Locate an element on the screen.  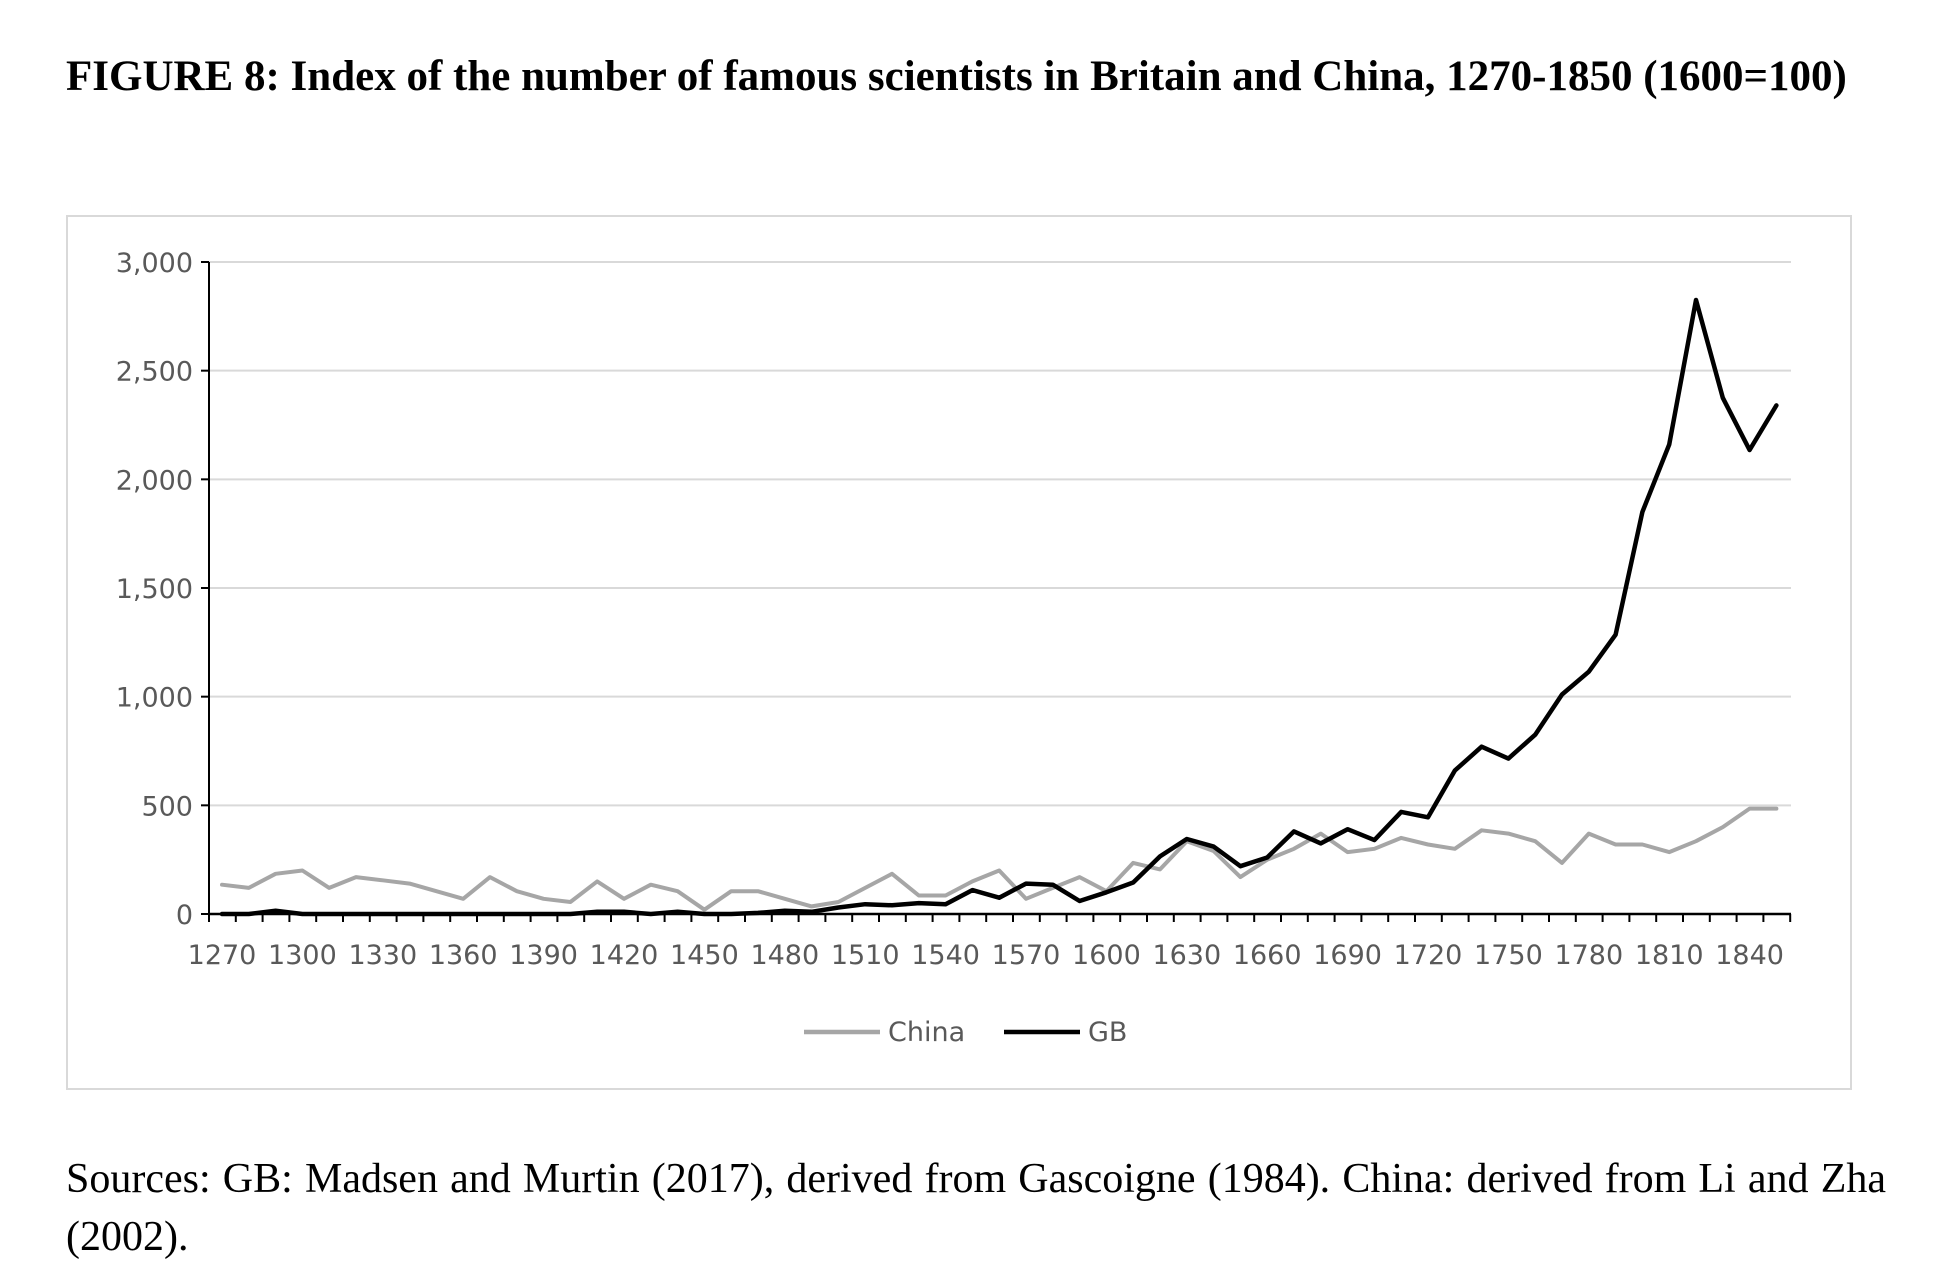
x-tick-label: 1720 is located at coordinates (1428, 955).